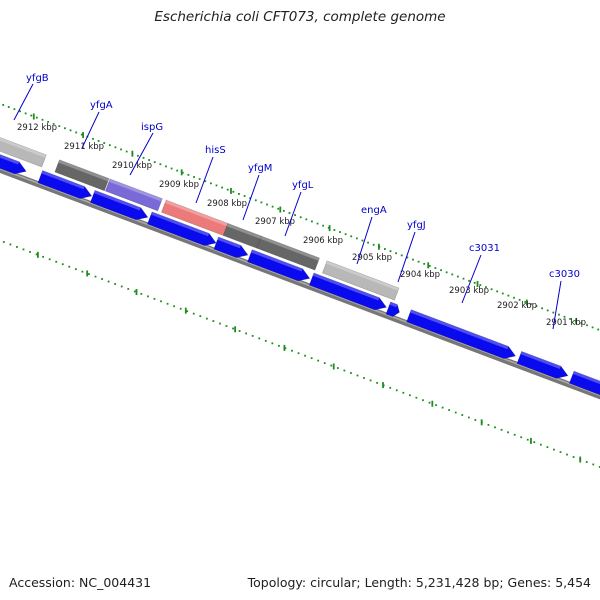  I want to click on gene-label: yfgJ, so click(416, 225).